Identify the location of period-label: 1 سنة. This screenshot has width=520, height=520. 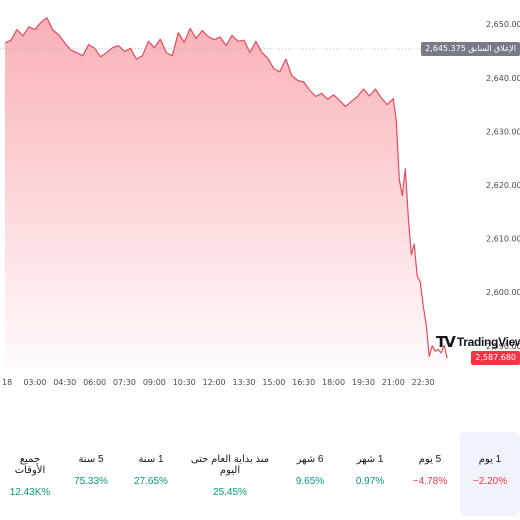
(151, 459).